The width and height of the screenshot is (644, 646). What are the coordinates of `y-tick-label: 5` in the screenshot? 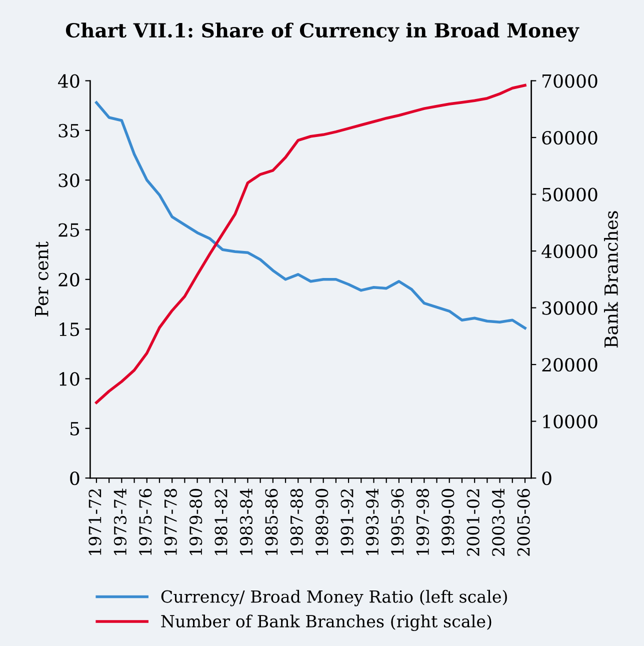 It's located at (75, 429).